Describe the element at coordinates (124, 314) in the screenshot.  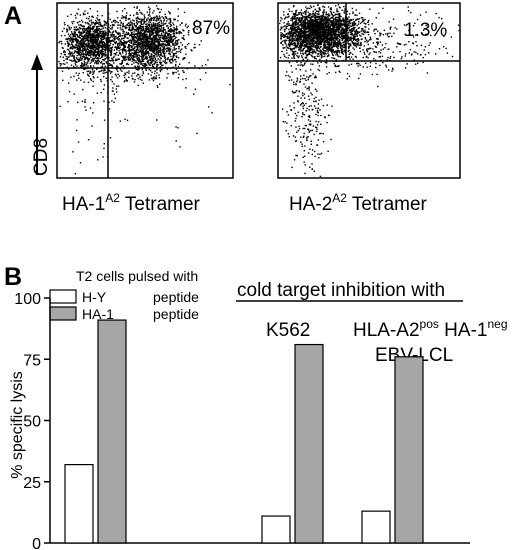
I see `legend-item-ha1: HA-1 peptide` at that location.